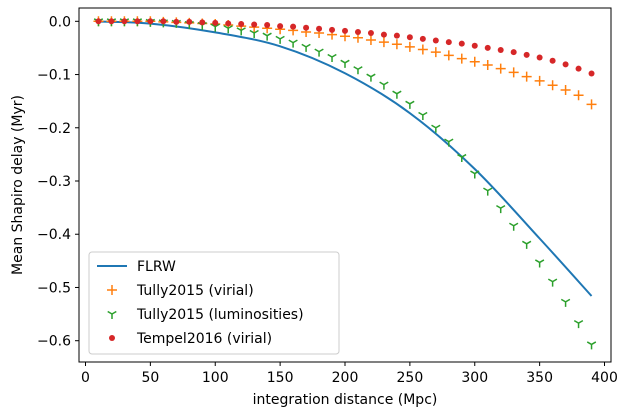  Describe the element at coordinates (54, 288) in the screenshot. I see `y-tick-label: −0.5` at that location.